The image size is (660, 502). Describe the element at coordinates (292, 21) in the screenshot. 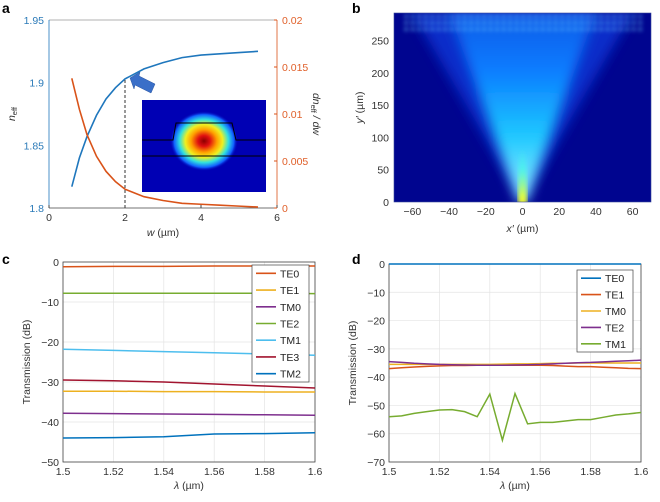

I see `y-right-tick-label: 0.02` at that location.